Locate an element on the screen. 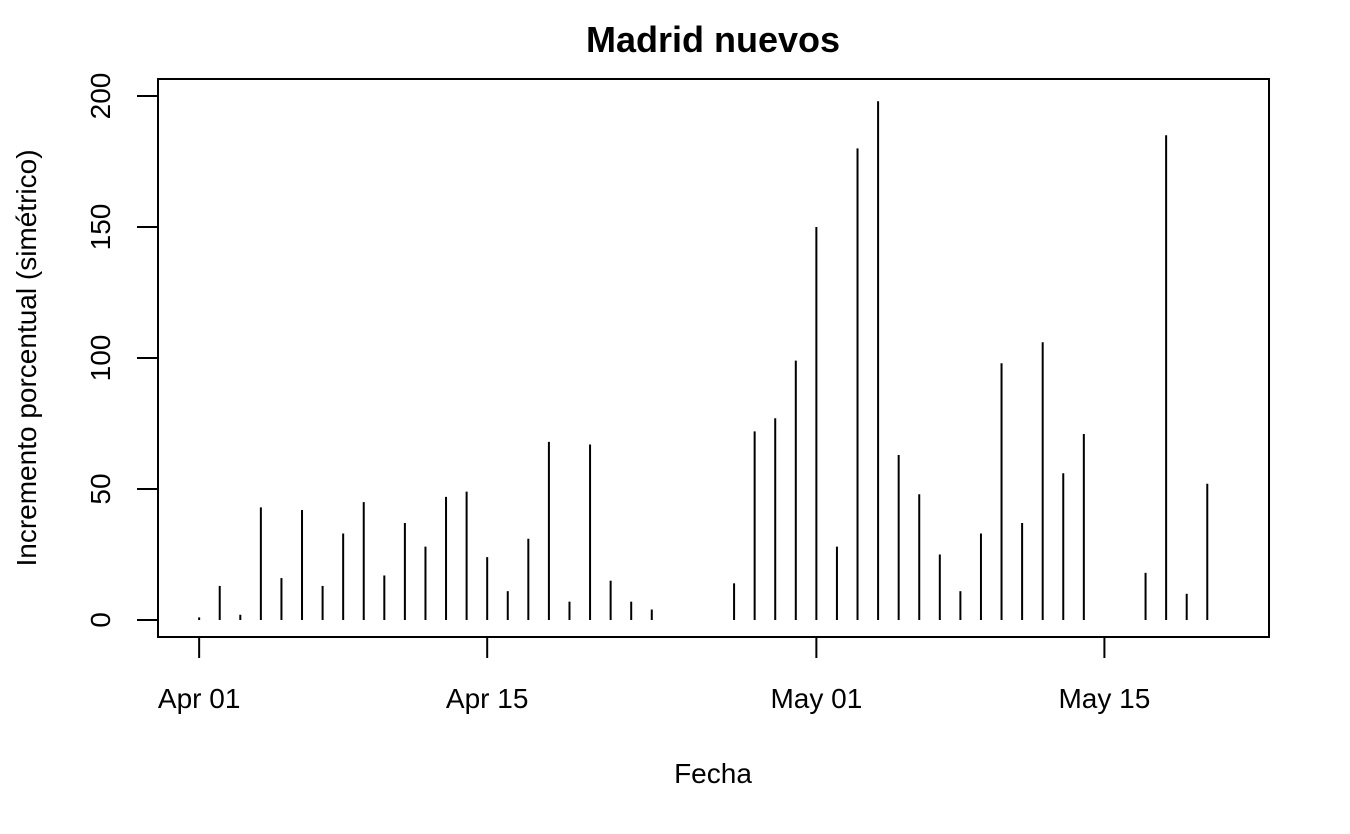 This screenshot has height=834, width=1350. y-tick-label: 200 is located at coordinates (100, 96).